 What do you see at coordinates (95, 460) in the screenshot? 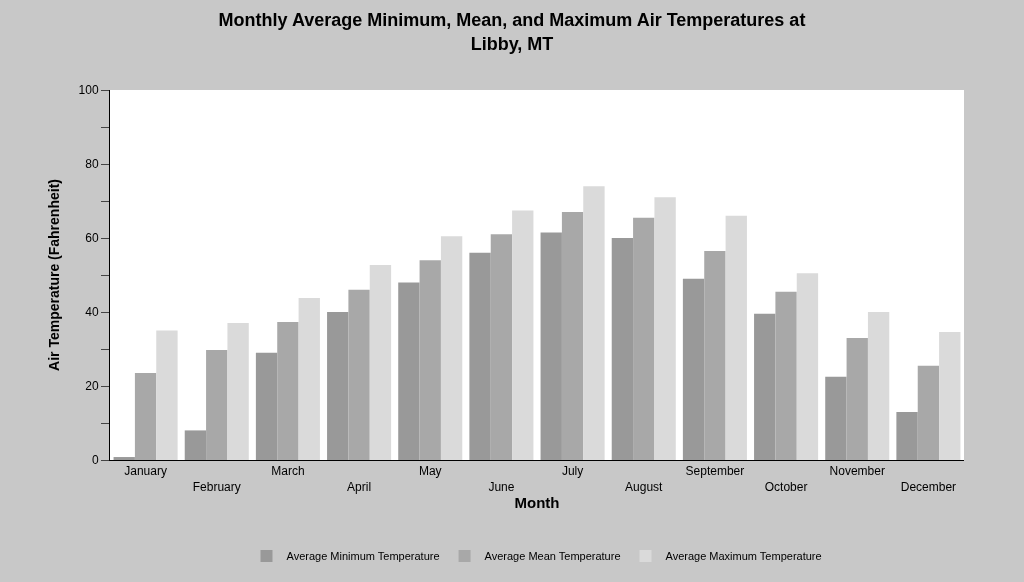
I see `y-tick-label: 0` at bounding box center [95, 460].